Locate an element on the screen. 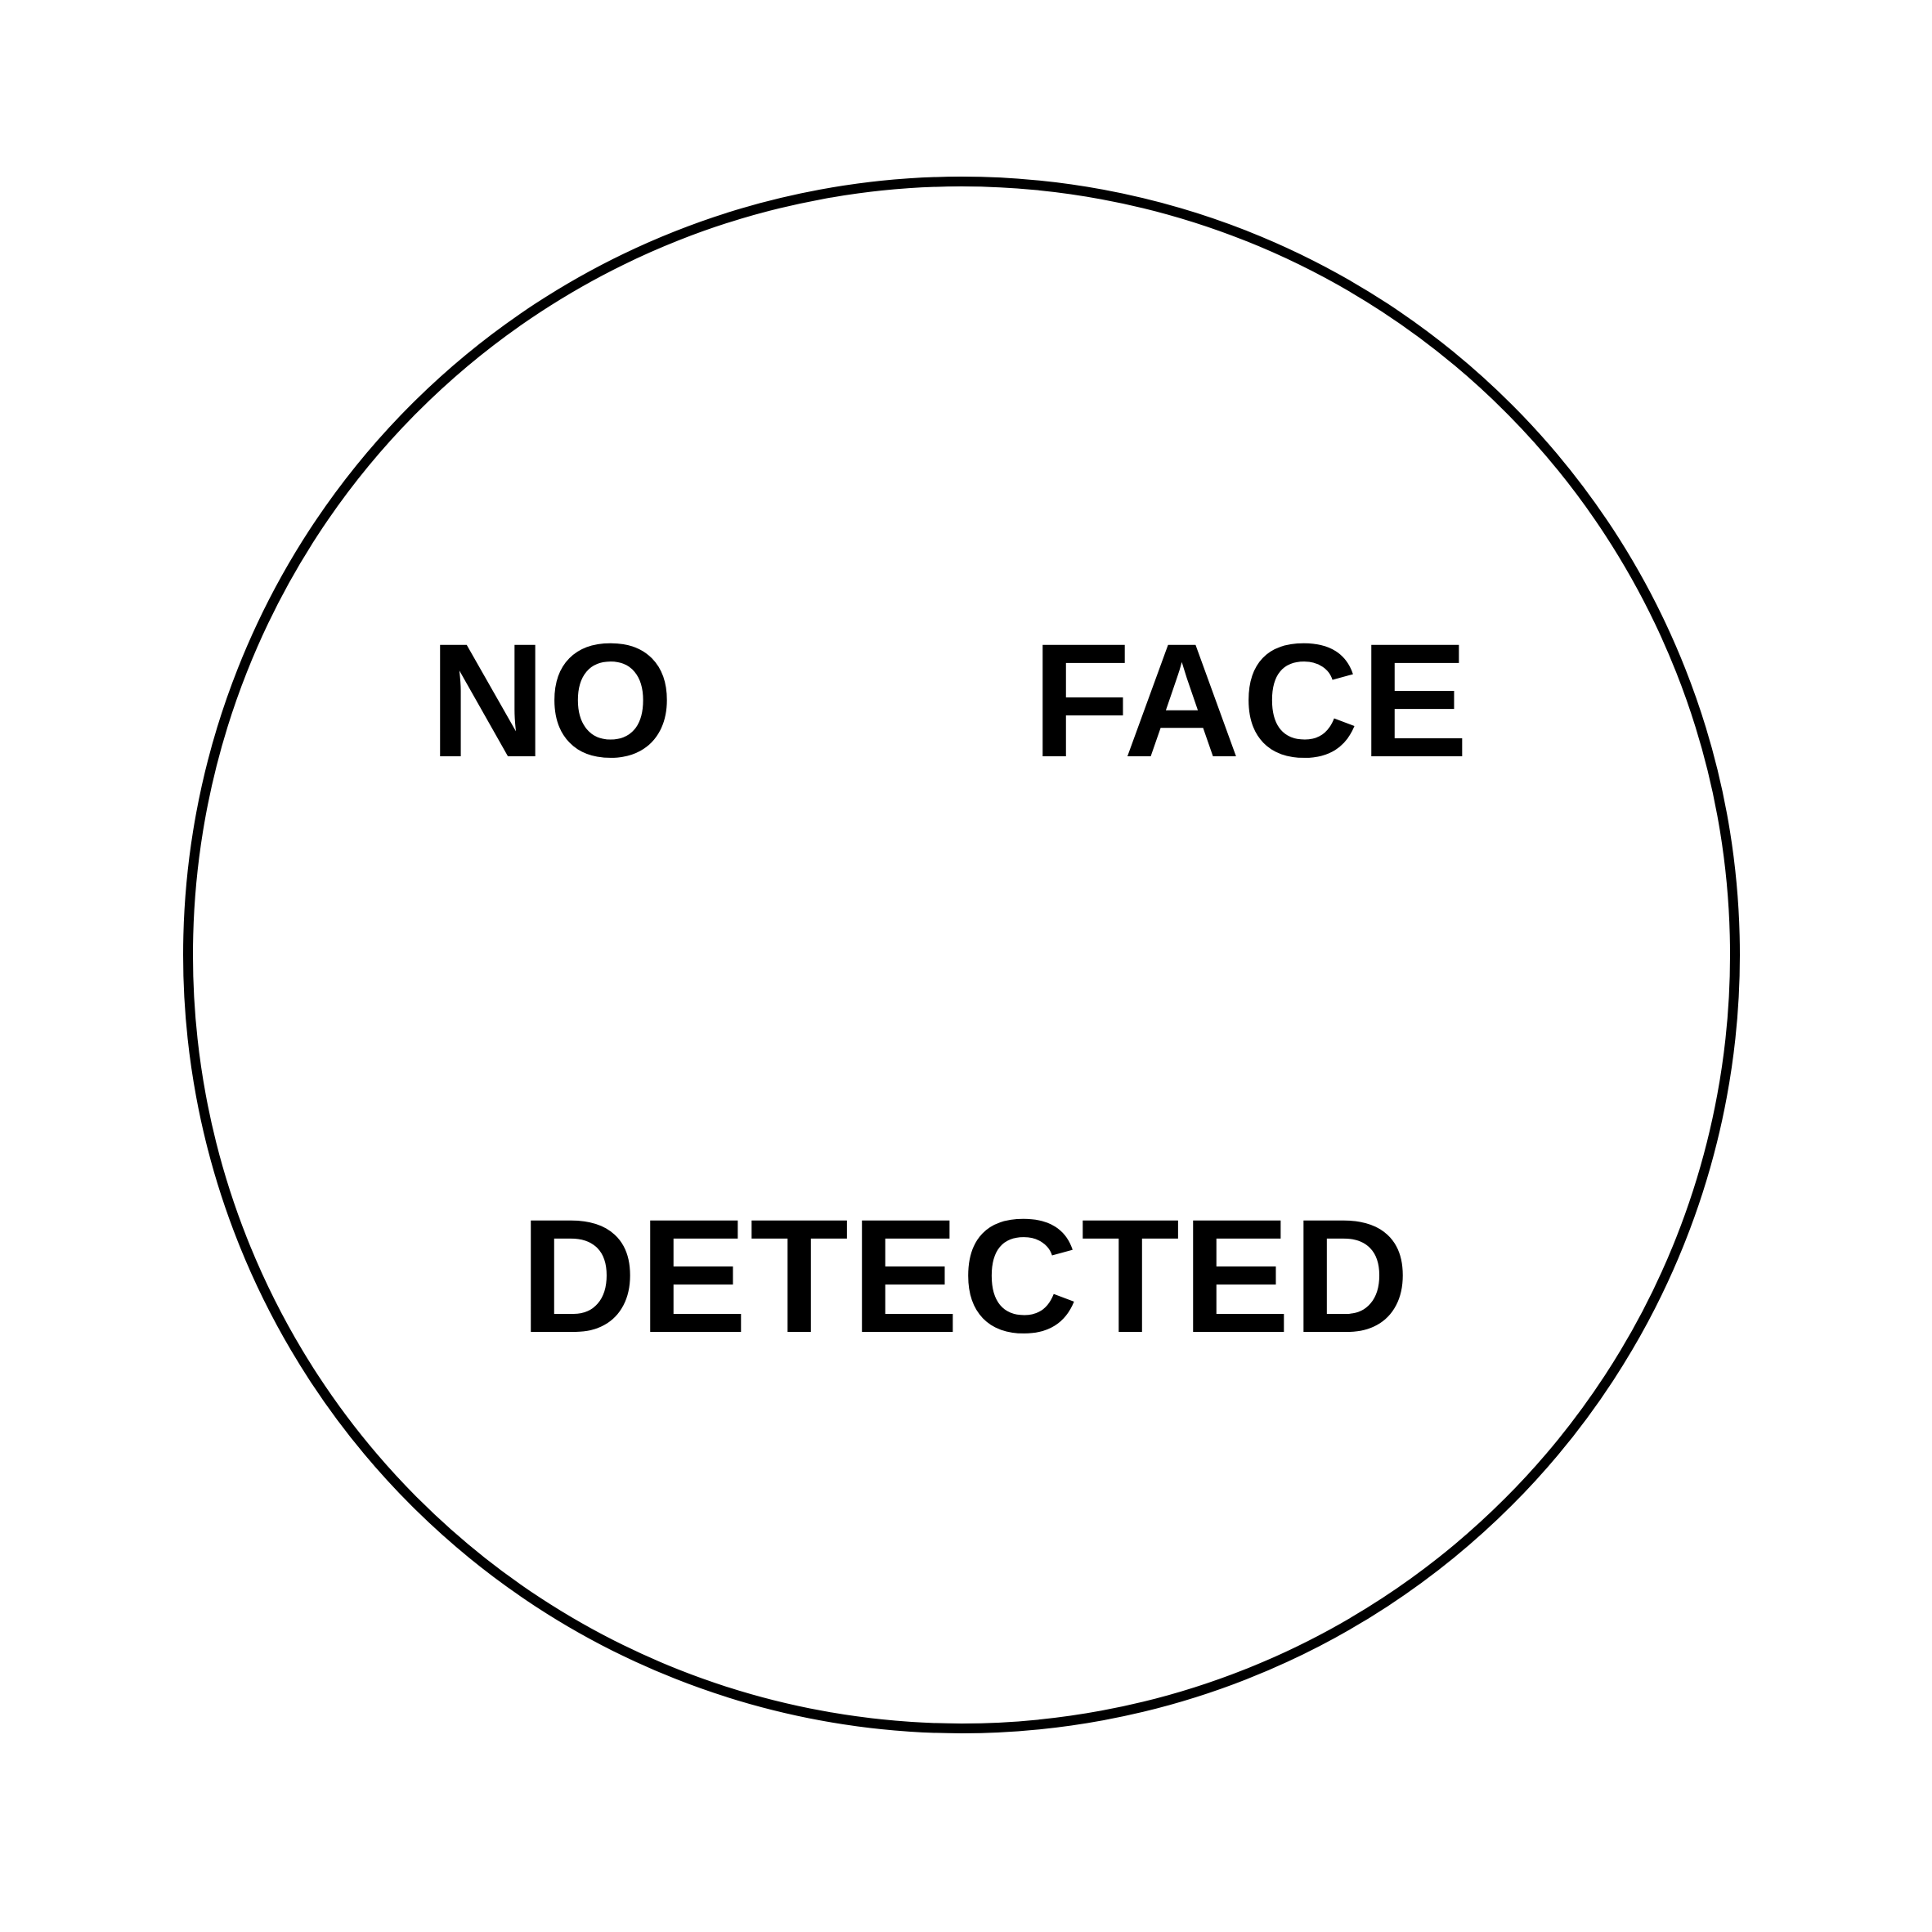 The image size is (1932, 1932). status-text-detected: DETECTED is located at coordinates (966, 1276).